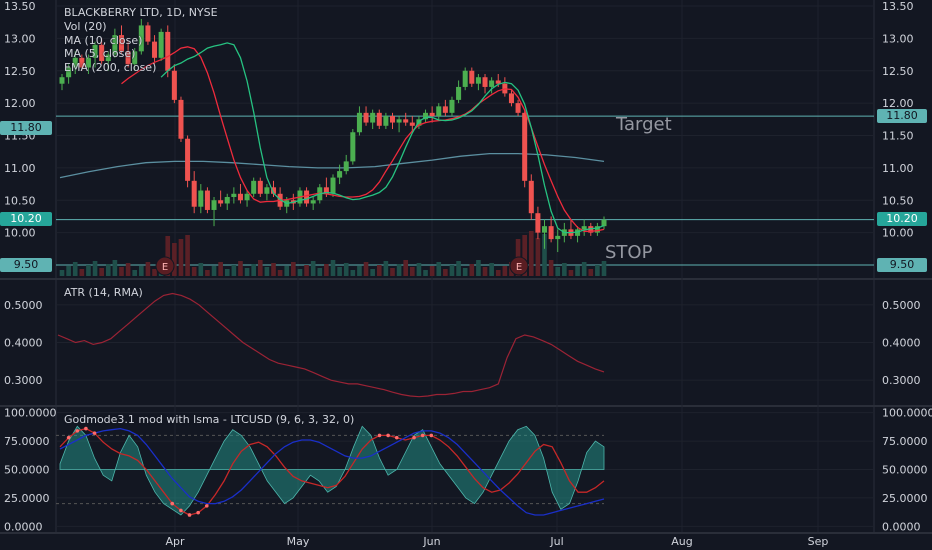 This screenshot has height=550, width=932. What do you see at coordinates (818, 541) in the screenshot?
I see `x-tick-label: Sep` at bounding box center [818, 541].